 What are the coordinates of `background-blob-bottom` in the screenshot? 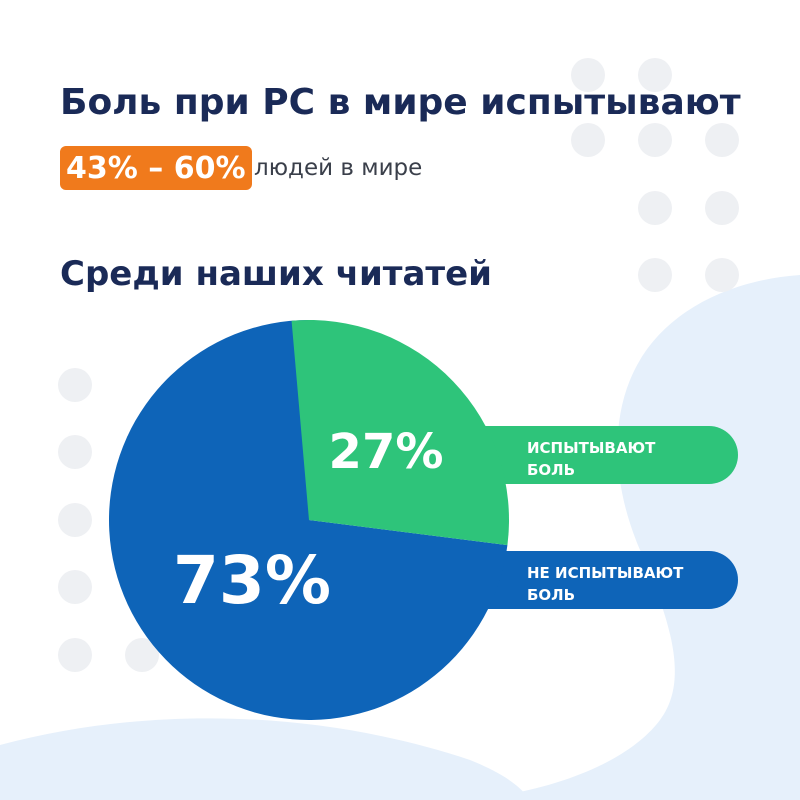 It's located at (265, 759).